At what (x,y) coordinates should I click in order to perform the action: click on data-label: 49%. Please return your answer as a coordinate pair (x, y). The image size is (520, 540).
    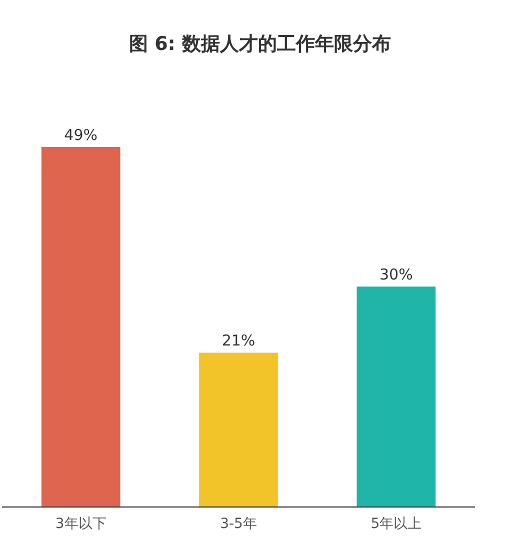
    Looking at the image, I should click on (81, 135).